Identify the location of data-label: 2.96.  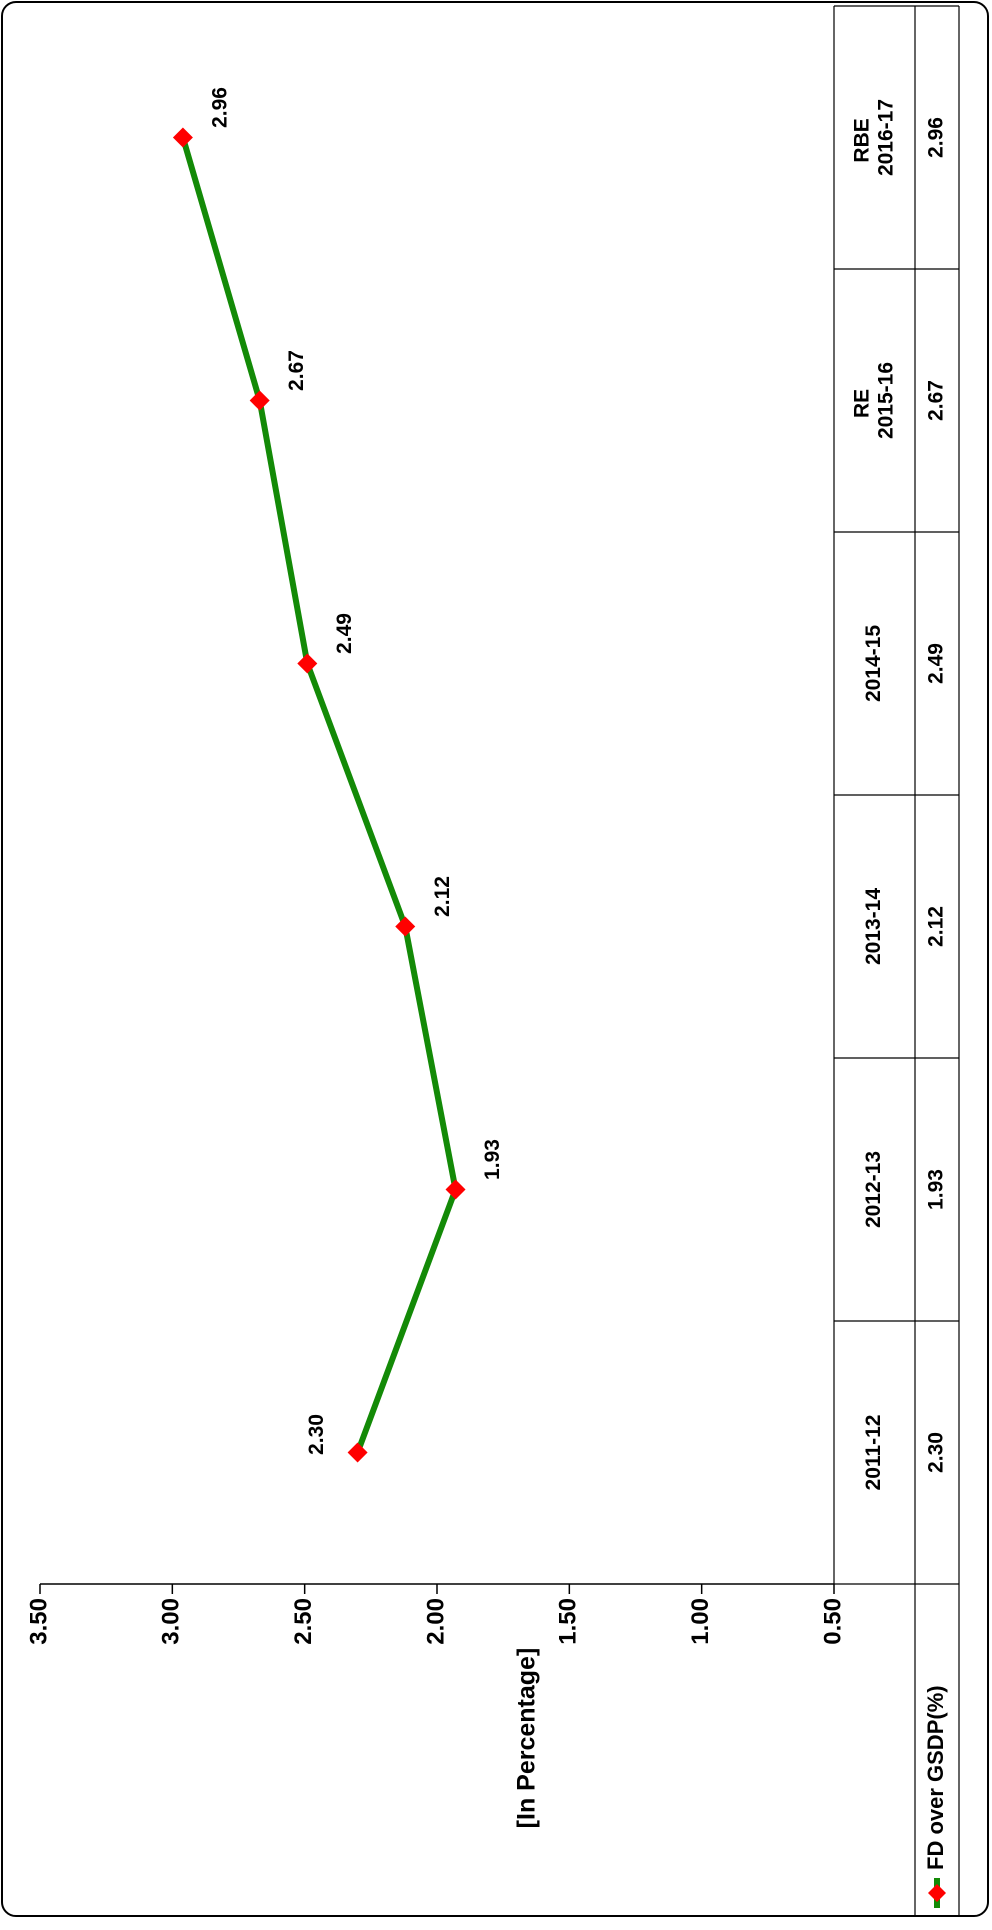
(219, 107).